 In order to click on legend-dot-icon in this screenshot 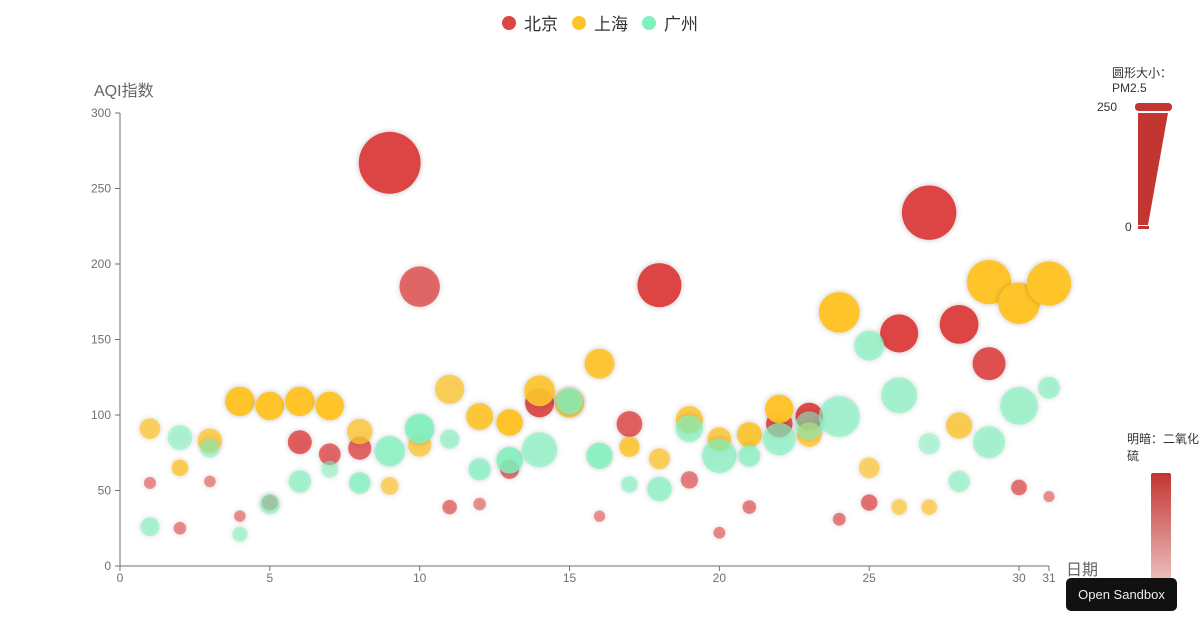, I will do `click(579, 22)`.